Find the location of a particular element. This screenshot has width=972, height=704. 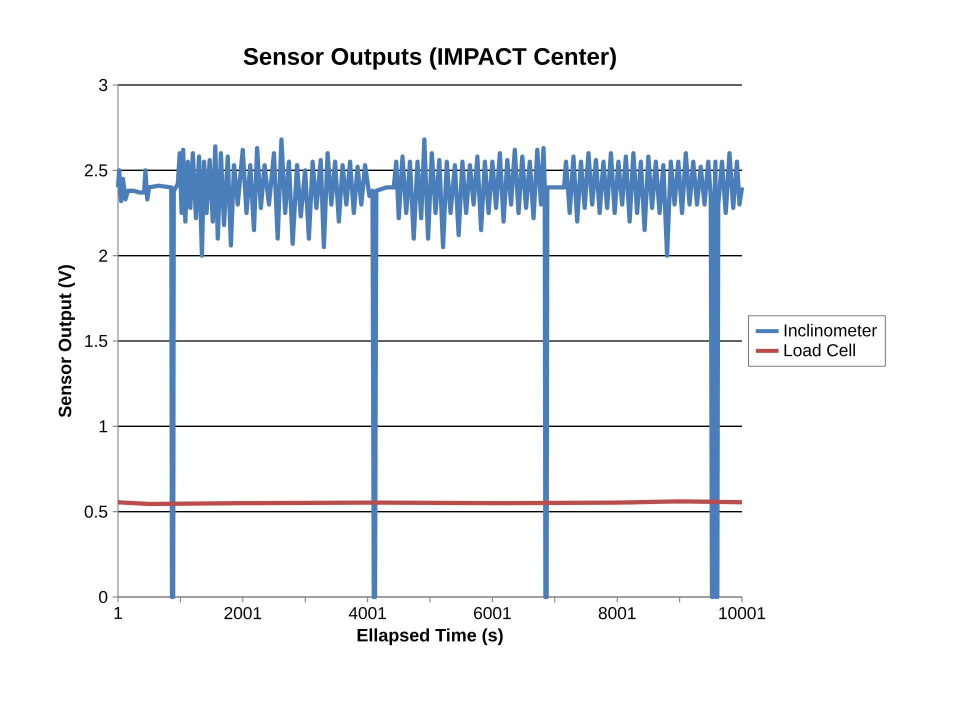

x-axis-title: Ellapsed Time (s) is located at coordinates (430, 637).